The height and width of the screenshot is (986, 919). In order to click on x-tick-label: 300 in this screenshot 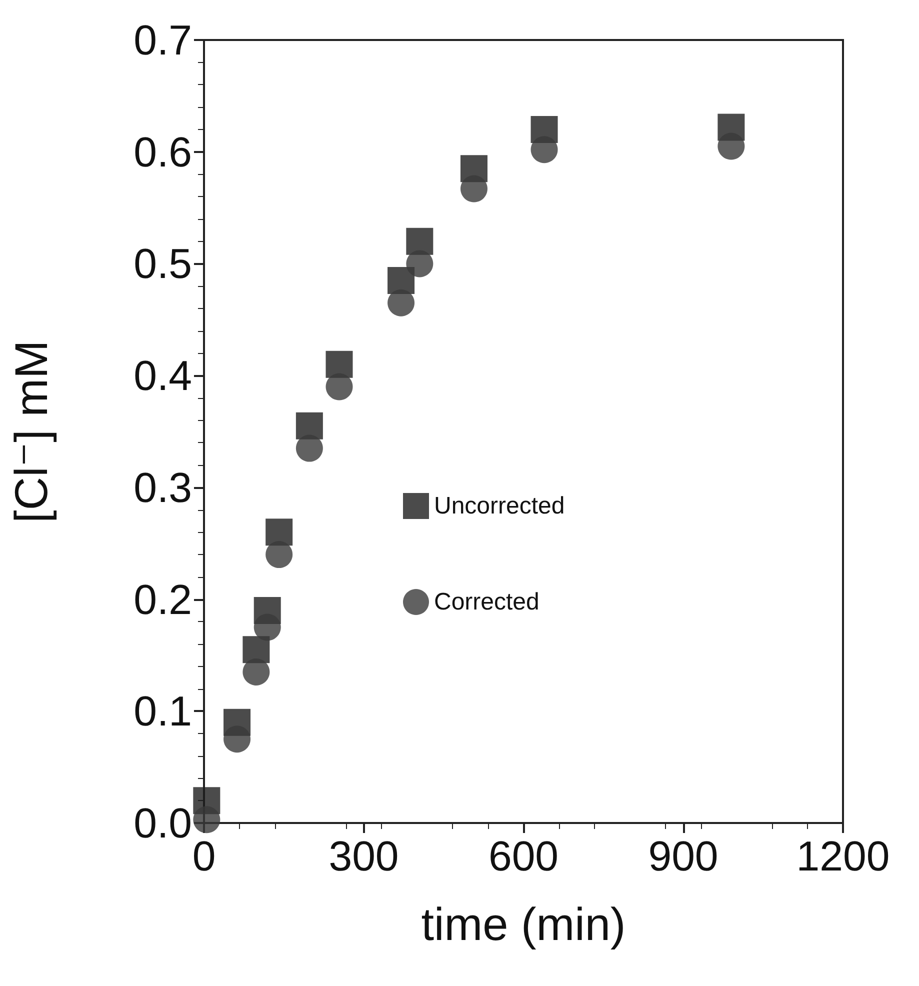, I will do `click(363, 856)`.